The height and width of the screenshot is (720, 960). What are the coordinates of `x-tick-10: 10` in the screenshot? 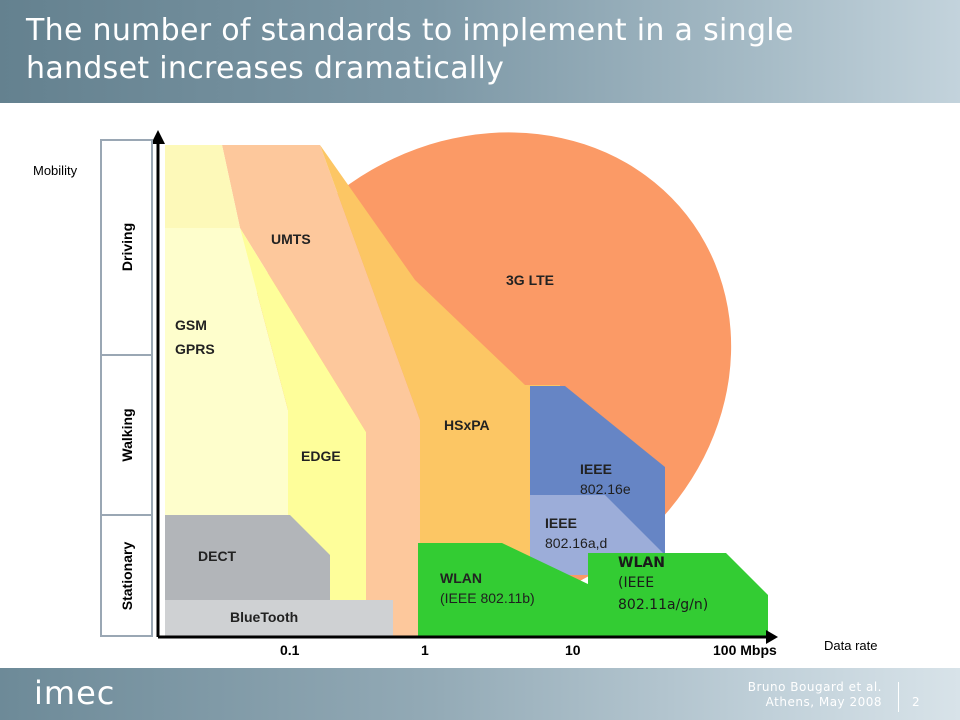 It's located at (573, 650).